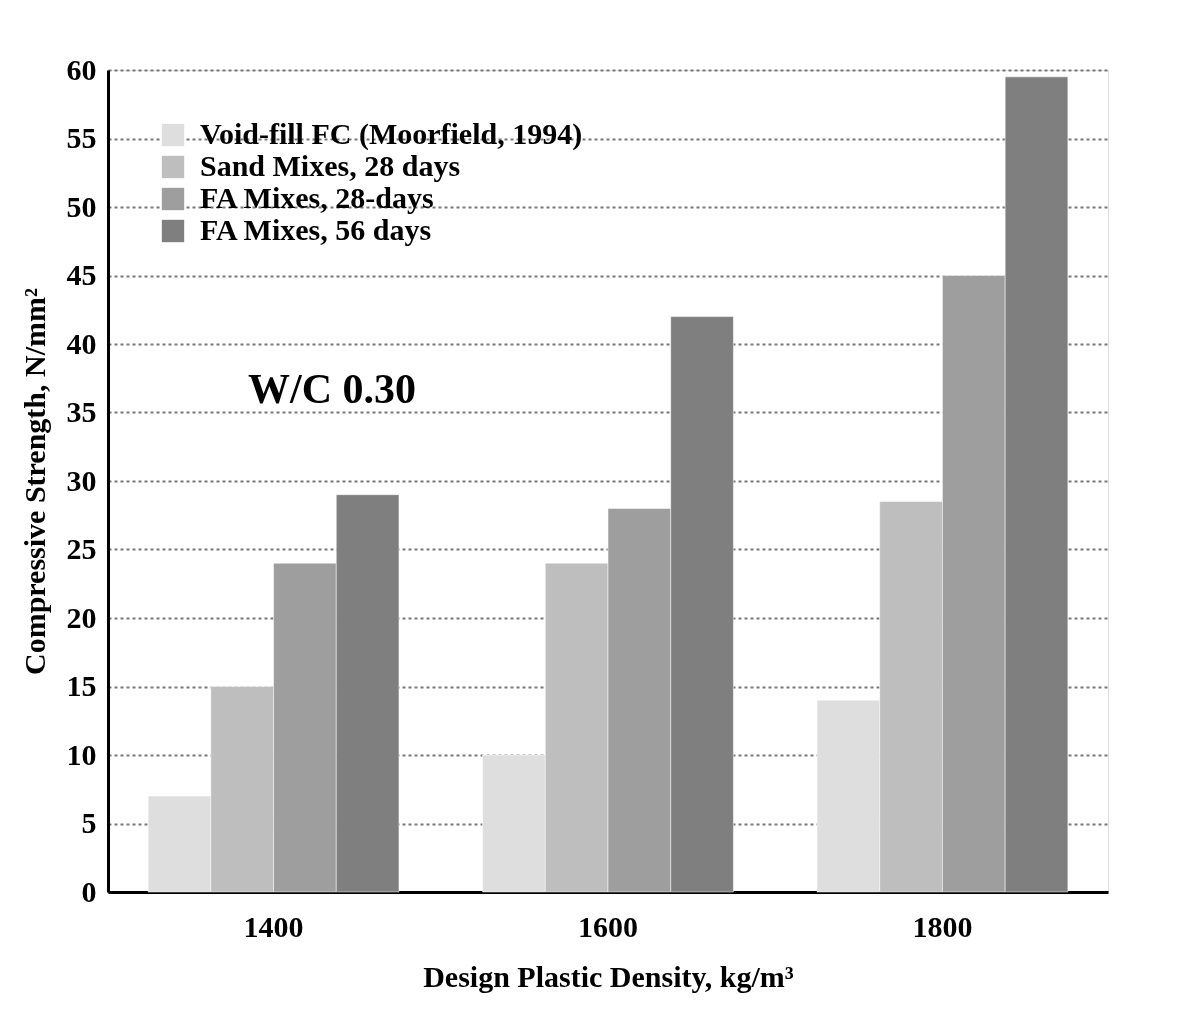 Image resolution: width=1202 pixels, height=1033 pixels. Describe the element at coordinates (89, 891) in the screenshot. I see `y-tick-label: 0` at that location.